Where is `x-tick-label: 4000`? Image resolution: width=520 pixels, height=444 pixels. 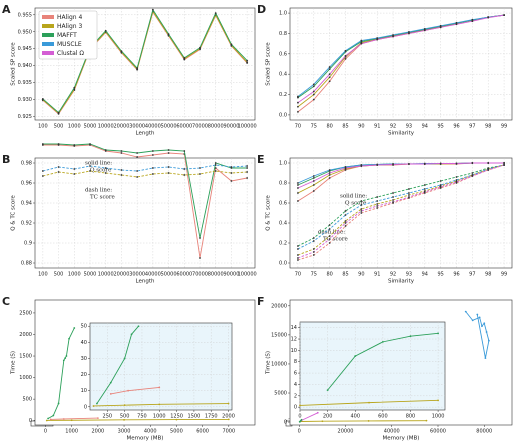 x-tick-label: 4000 is located at coordinates (150, 432).